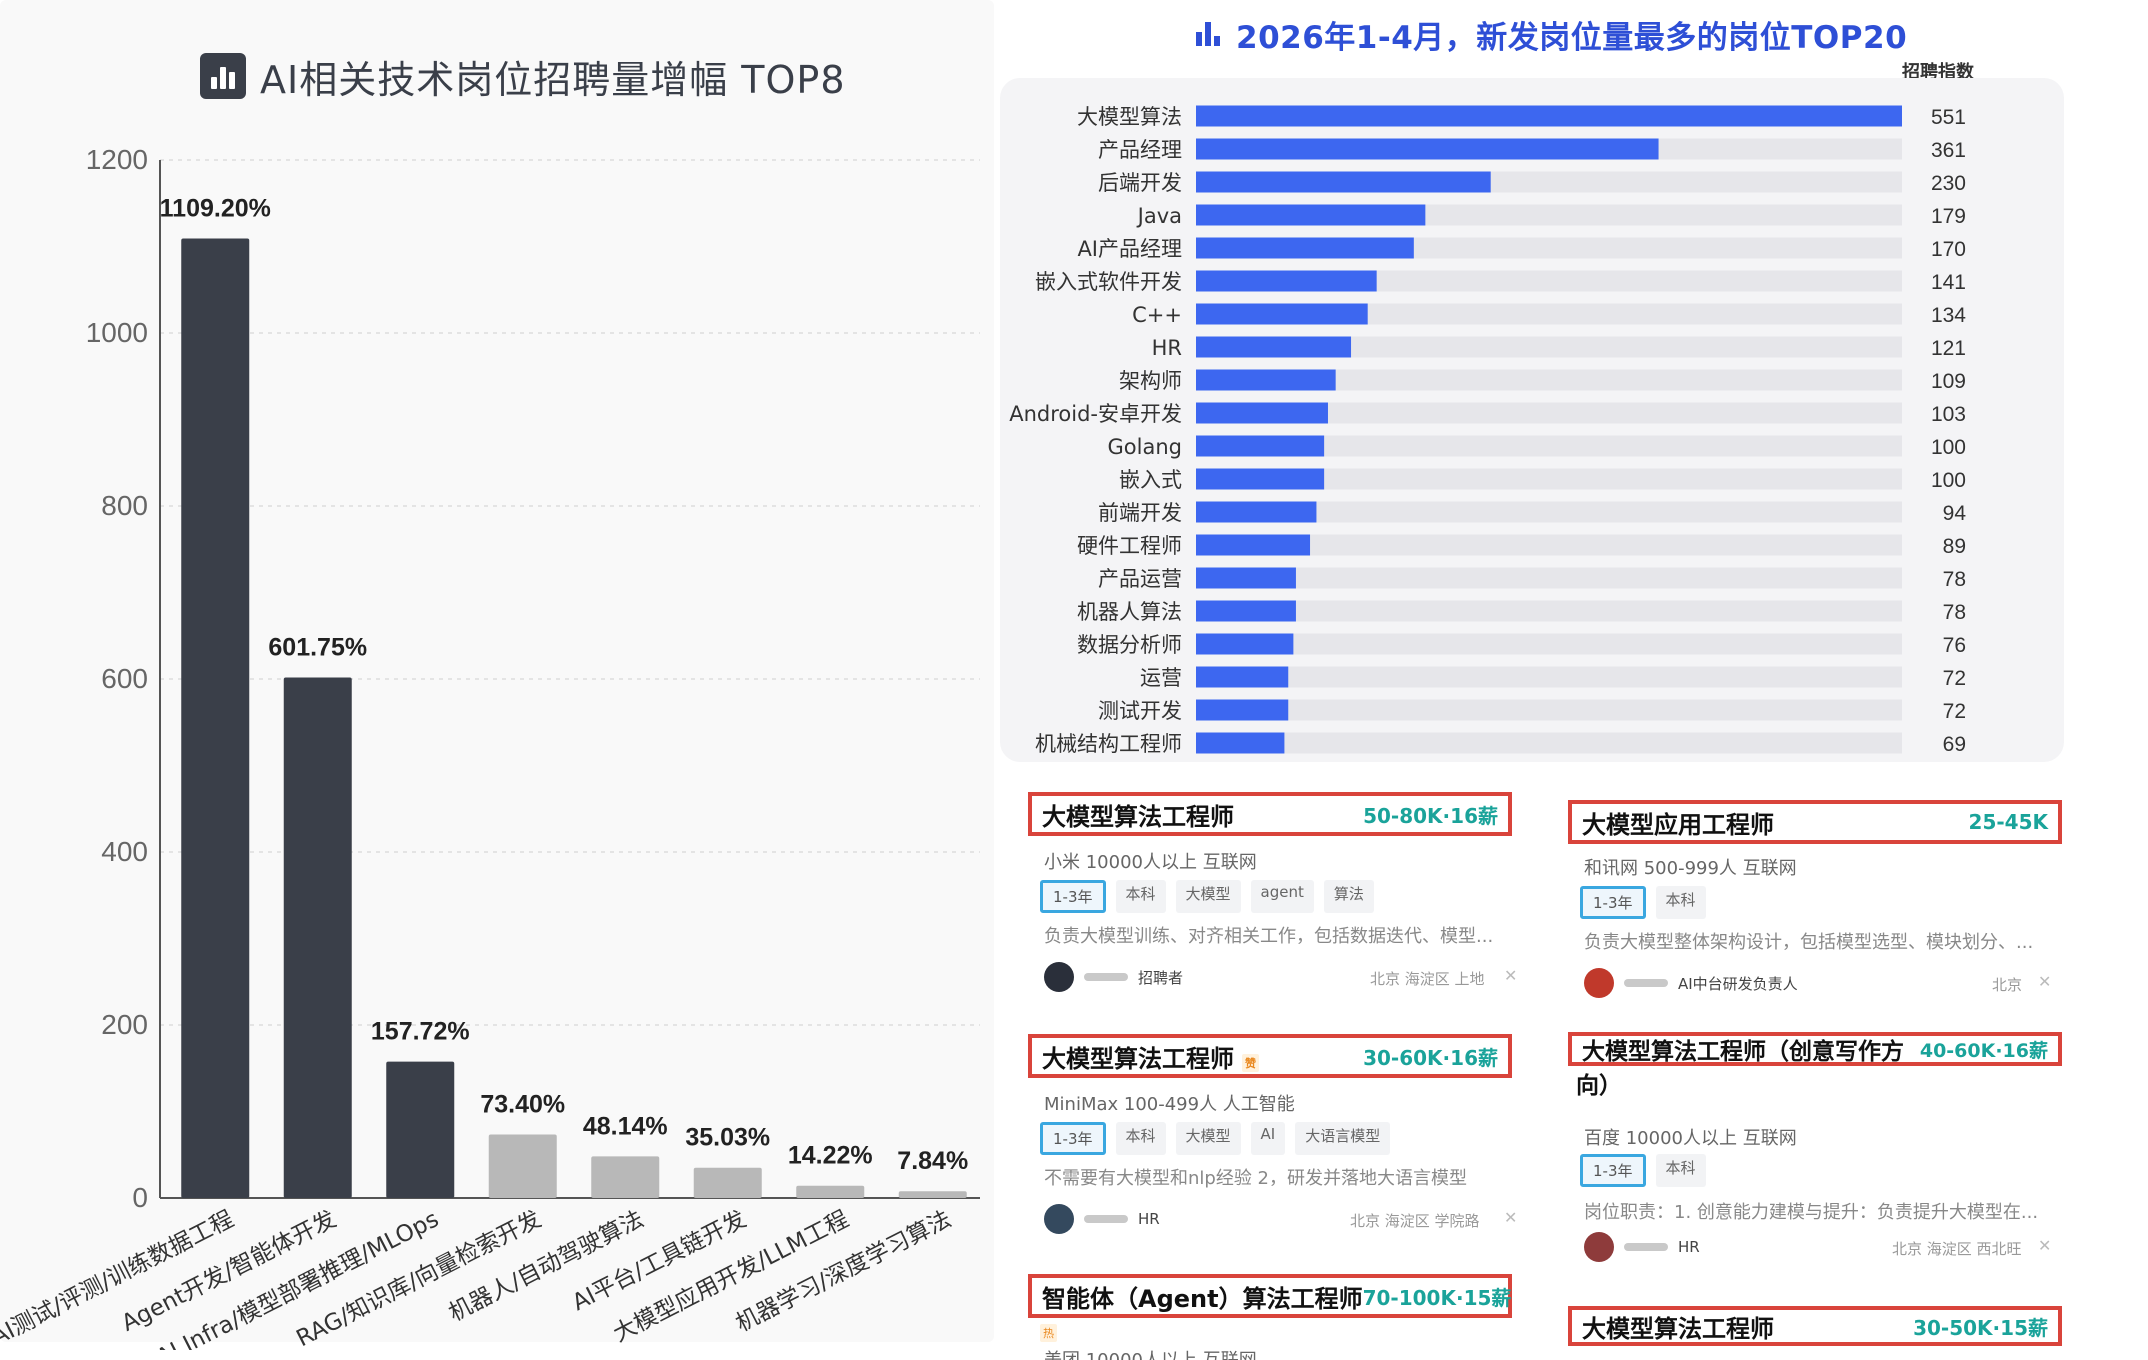  I want to click on hot-badge-row: 热, so click(1048, 1332).